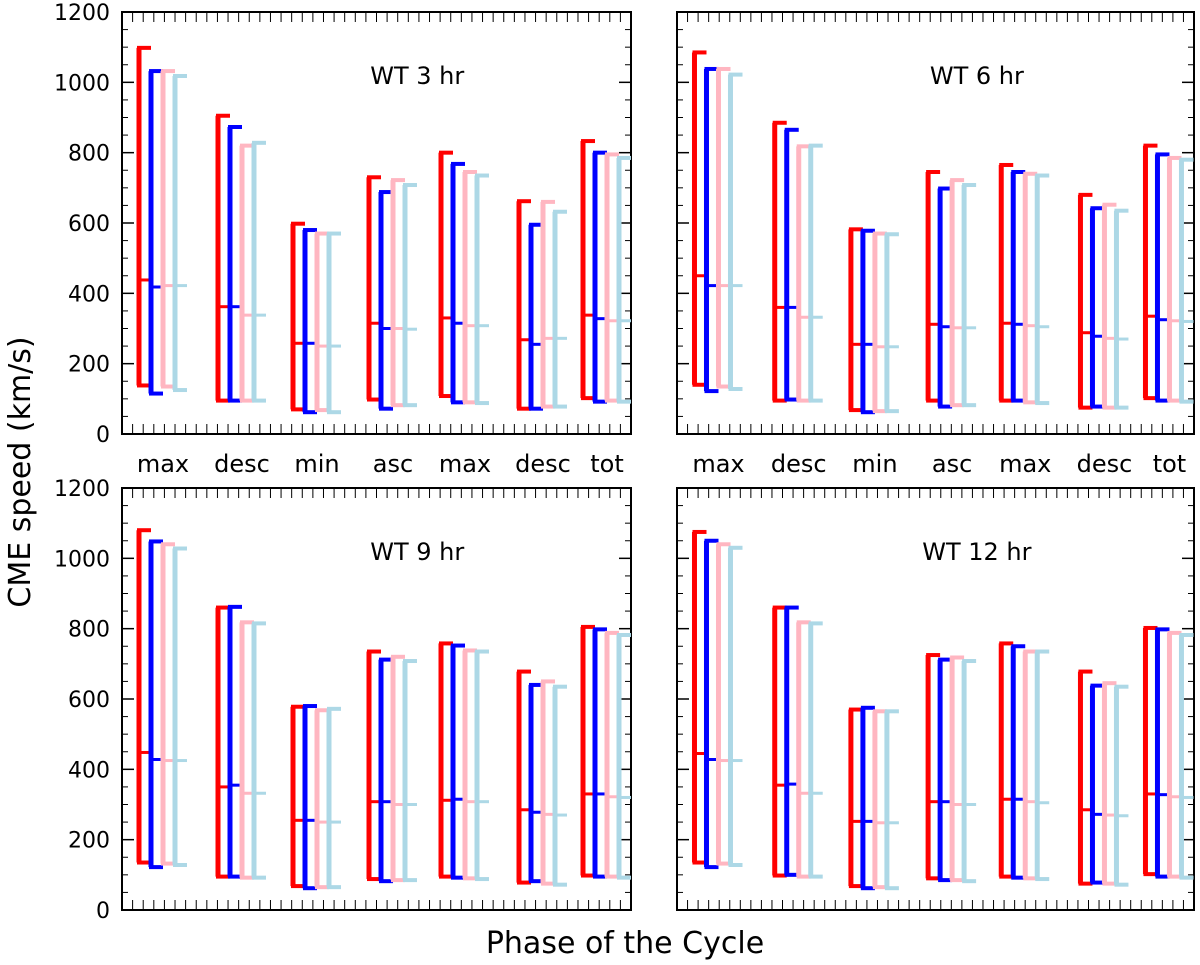 This screenshot has height=965, width=1200. What do you see at coordinates (417, 76) in the screenshot?
I see `chart-title: WT 3 hr` at bounding box center [417, 76].